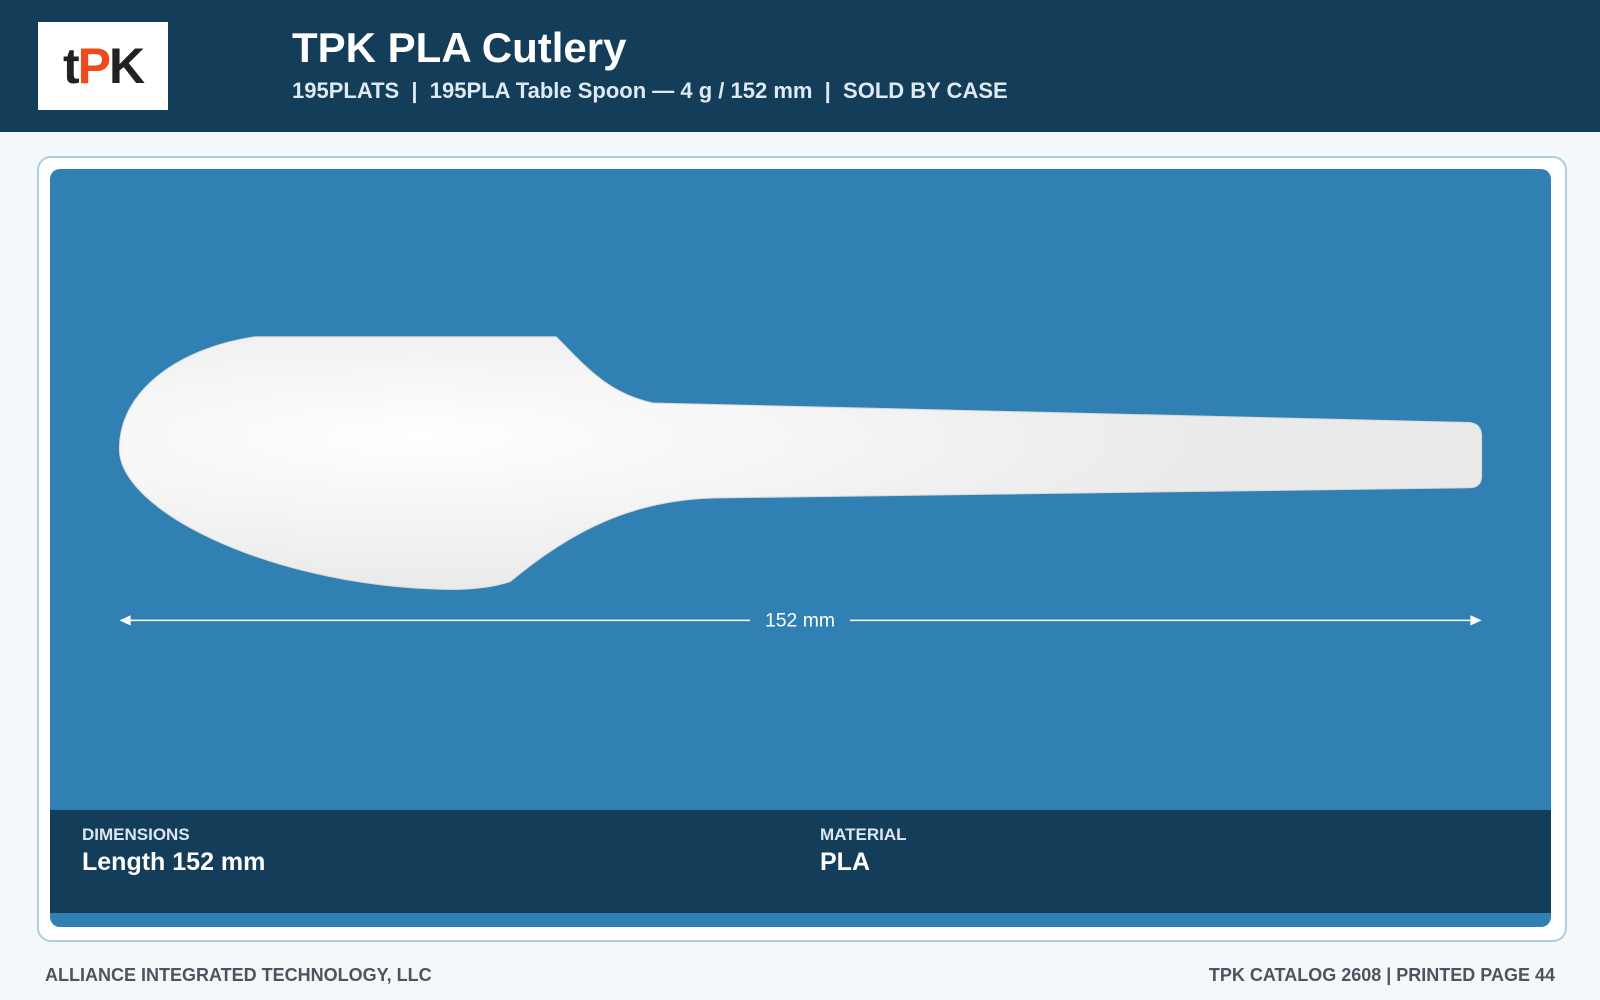 The image size is (1600, 1000). Describe the element at coordinates (111, 66) in the screenshot. I see `logo-pk: PK` at that location.